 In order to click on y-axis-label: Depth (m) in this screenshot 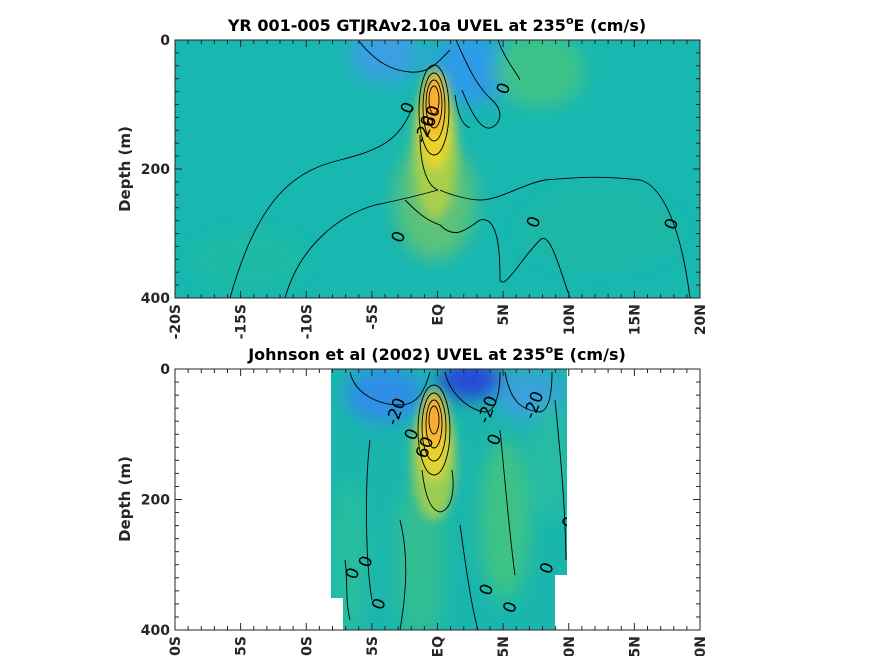, I will do `click(125, 169)`.